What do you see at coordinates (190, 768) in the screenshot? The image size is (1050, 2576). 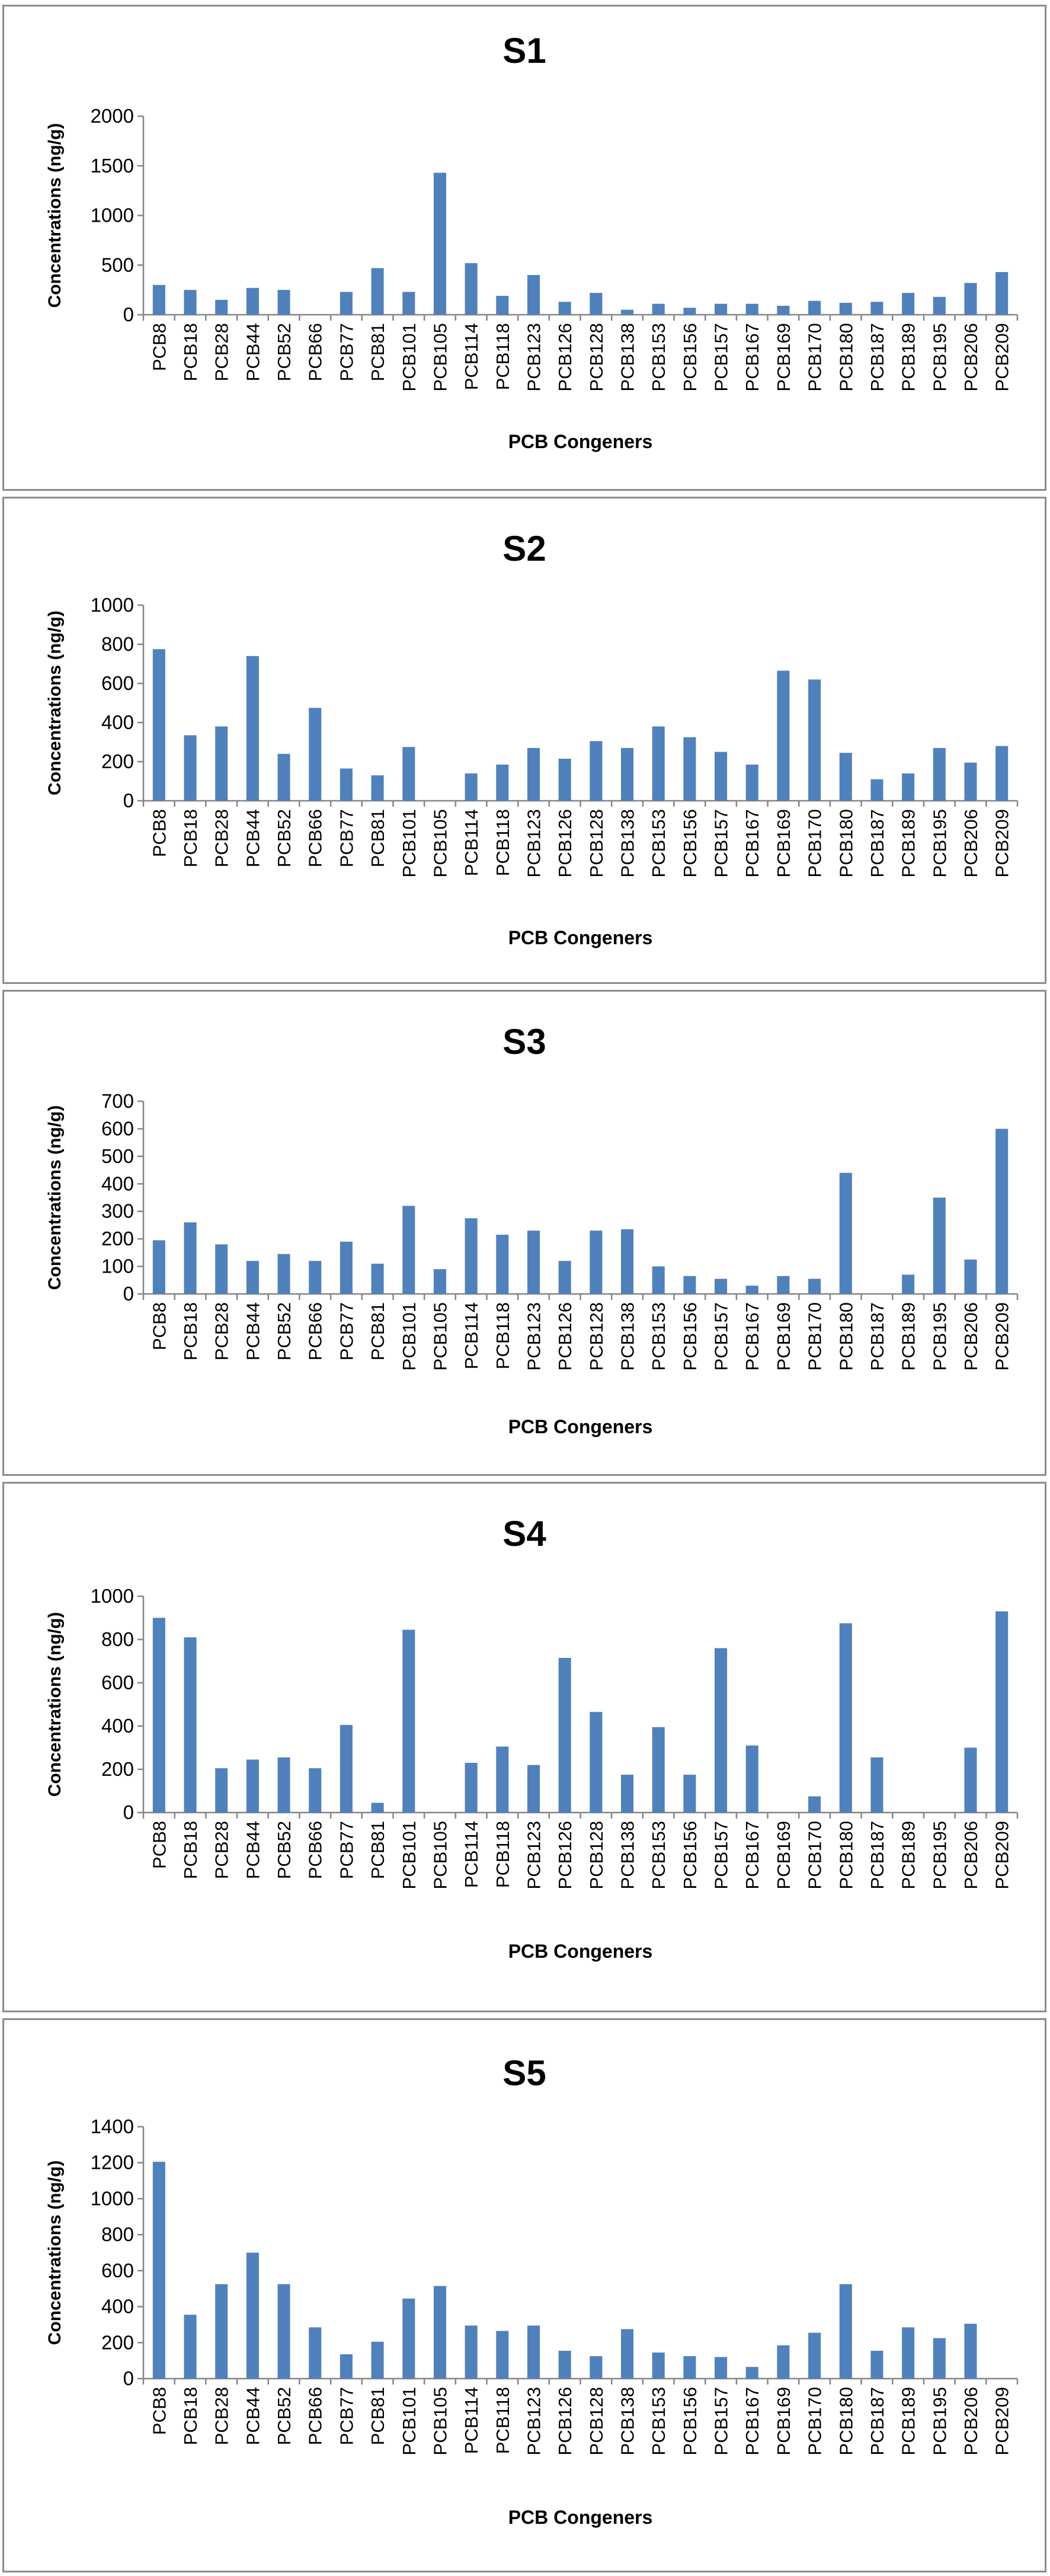 I see `bar-pcb18` at bounding box center [190, 768].